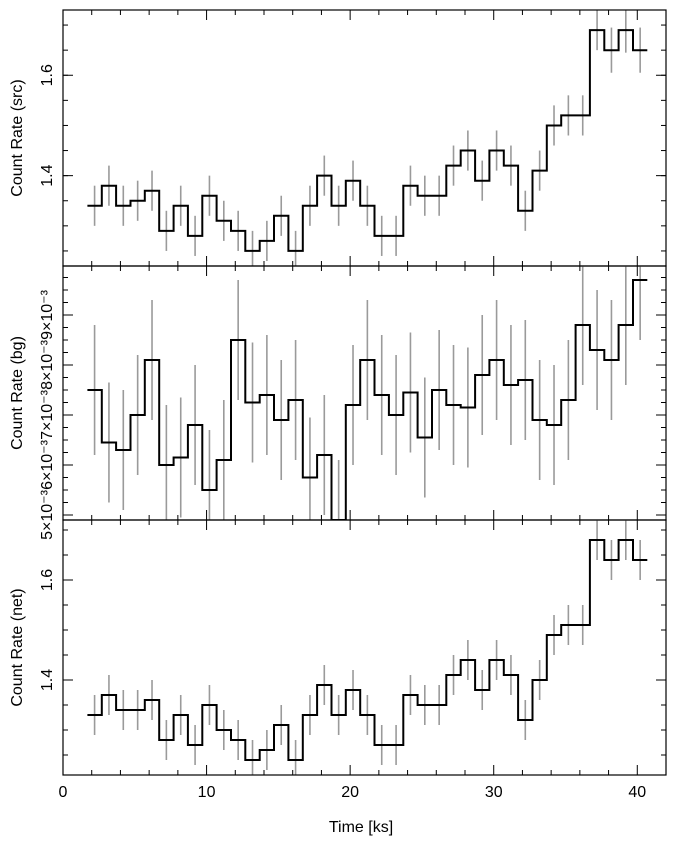 Image resolution: width=676 pixels, height=846 pixels. I want to click on y-tick-label: 9×10⁻³, so click(47, 314).